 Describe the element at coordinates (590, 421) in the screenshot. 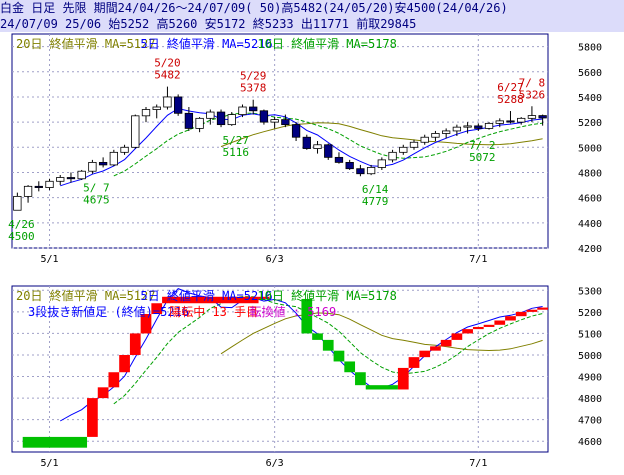

I see `y-tick-label: 4700` at that location.